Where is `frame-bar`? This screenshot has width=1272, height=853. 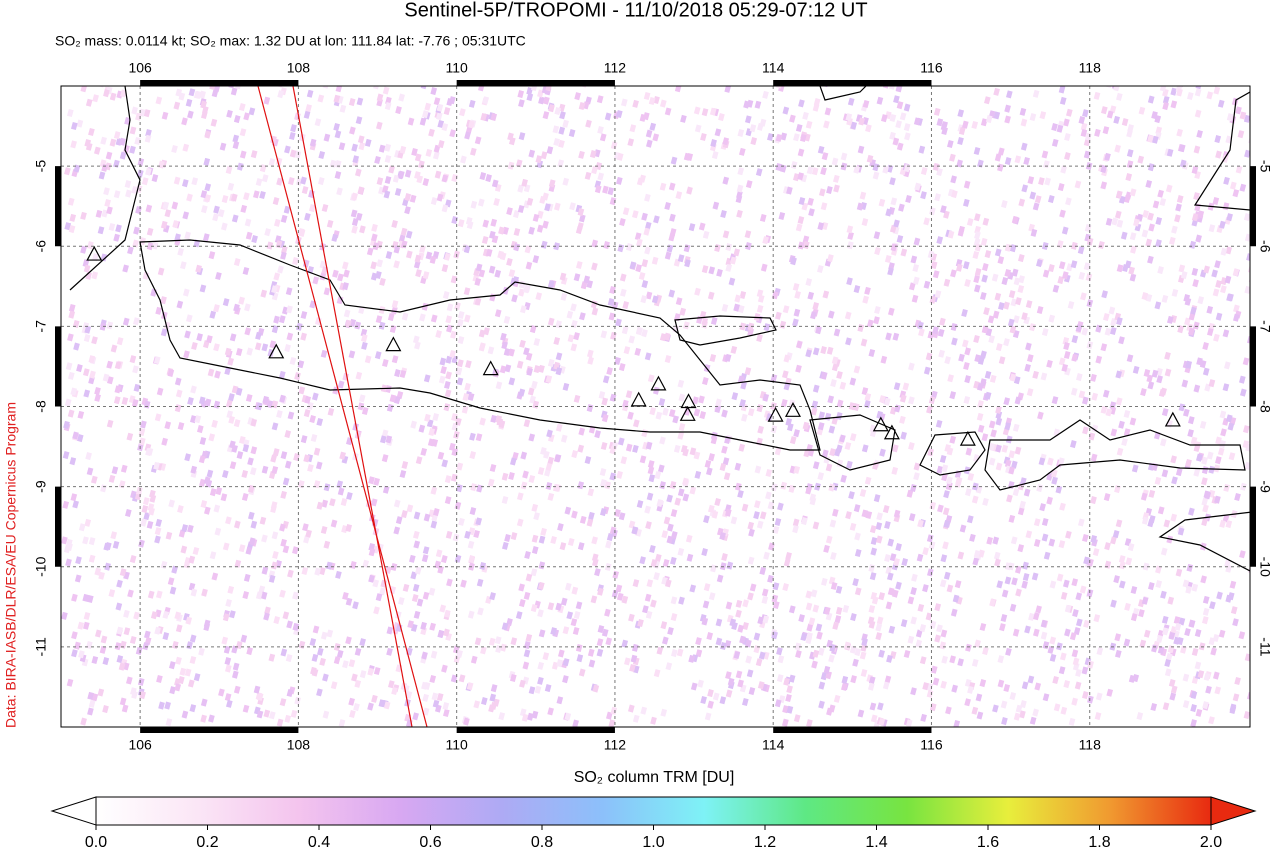 frame-bar is located at coordinates (535, 83).